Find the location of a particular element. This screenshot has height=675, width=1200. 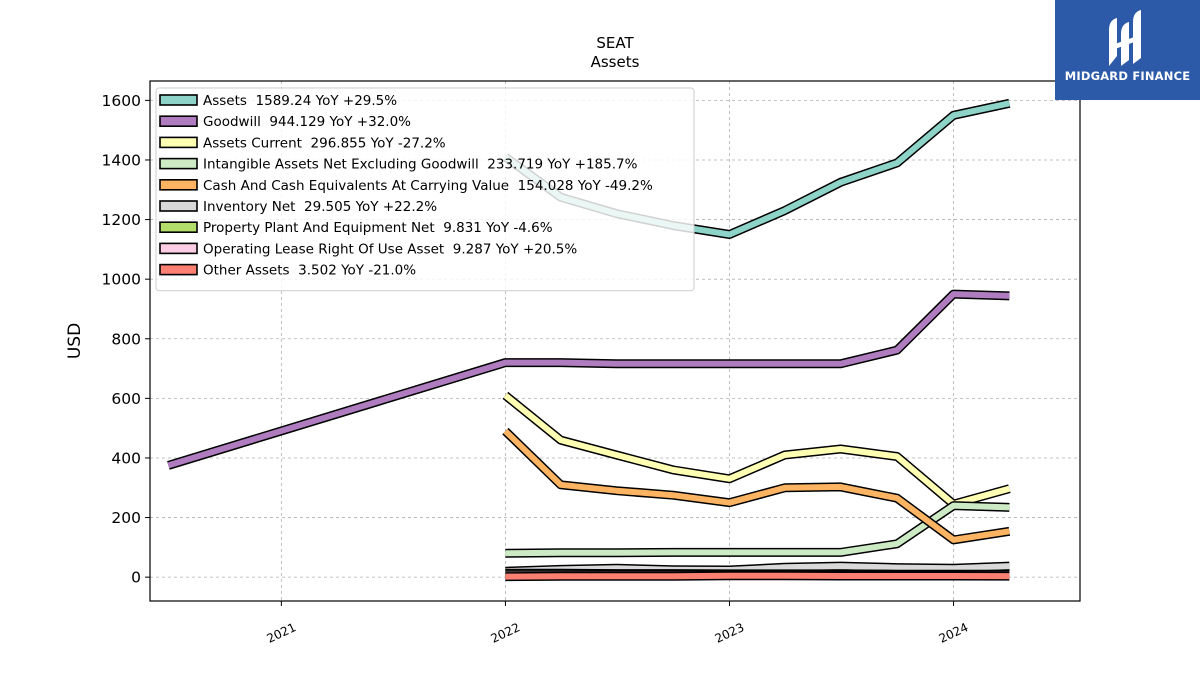

chart-title: SEAT is located at coordinates (615, 43).